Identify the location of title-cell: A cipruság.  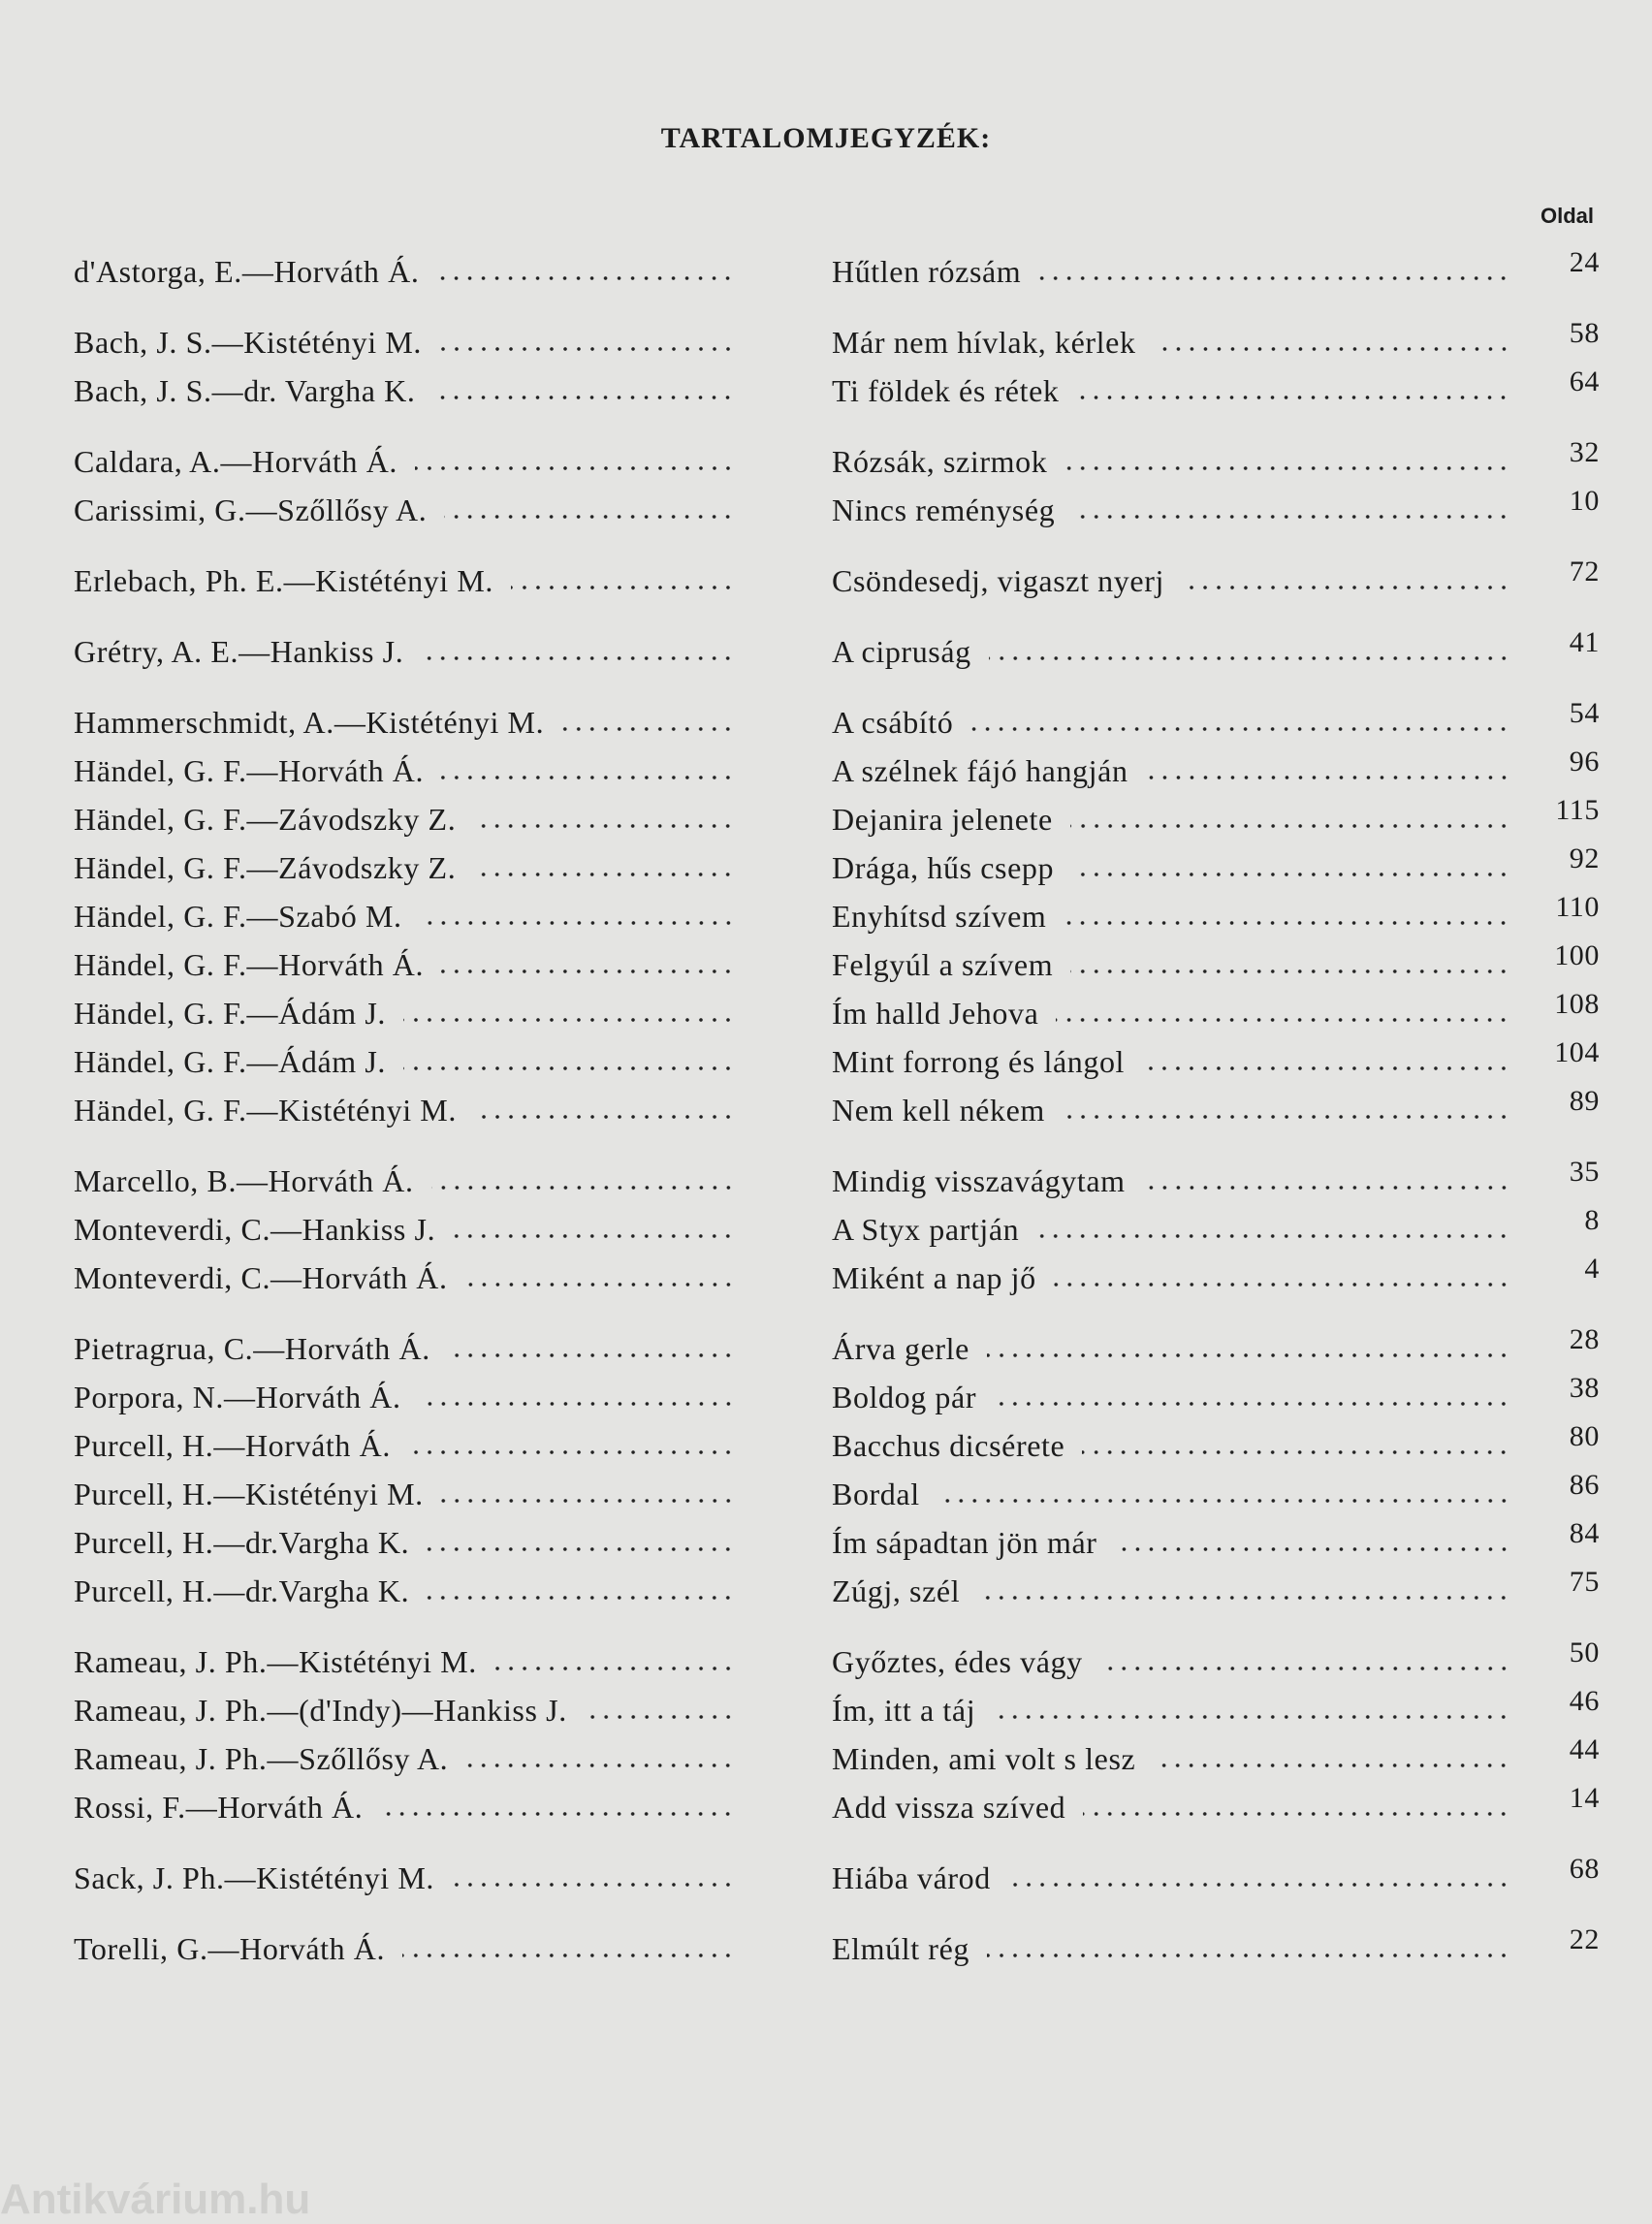
(1171, 652).